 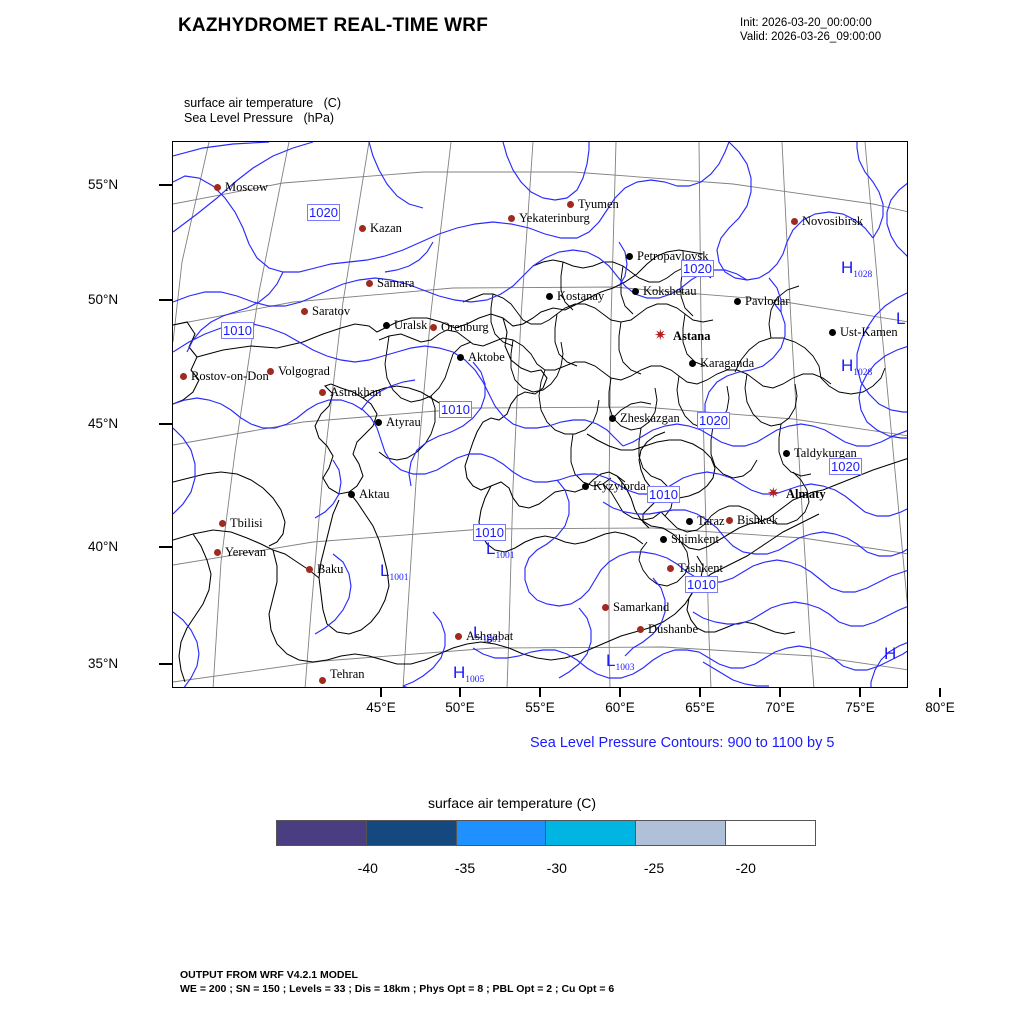 I want to click on pressure-center-low-1001-s: L1001, so click(x=487, y=634).